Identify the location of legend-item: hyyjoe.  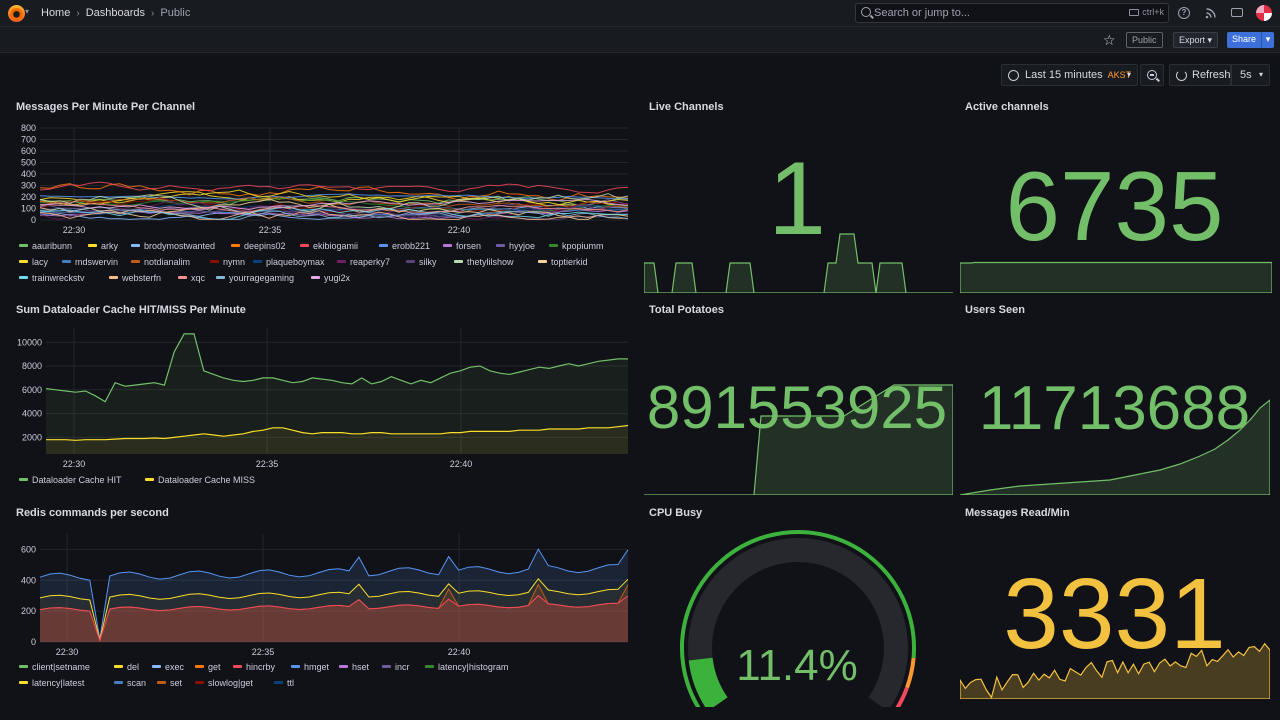
(515, 246).